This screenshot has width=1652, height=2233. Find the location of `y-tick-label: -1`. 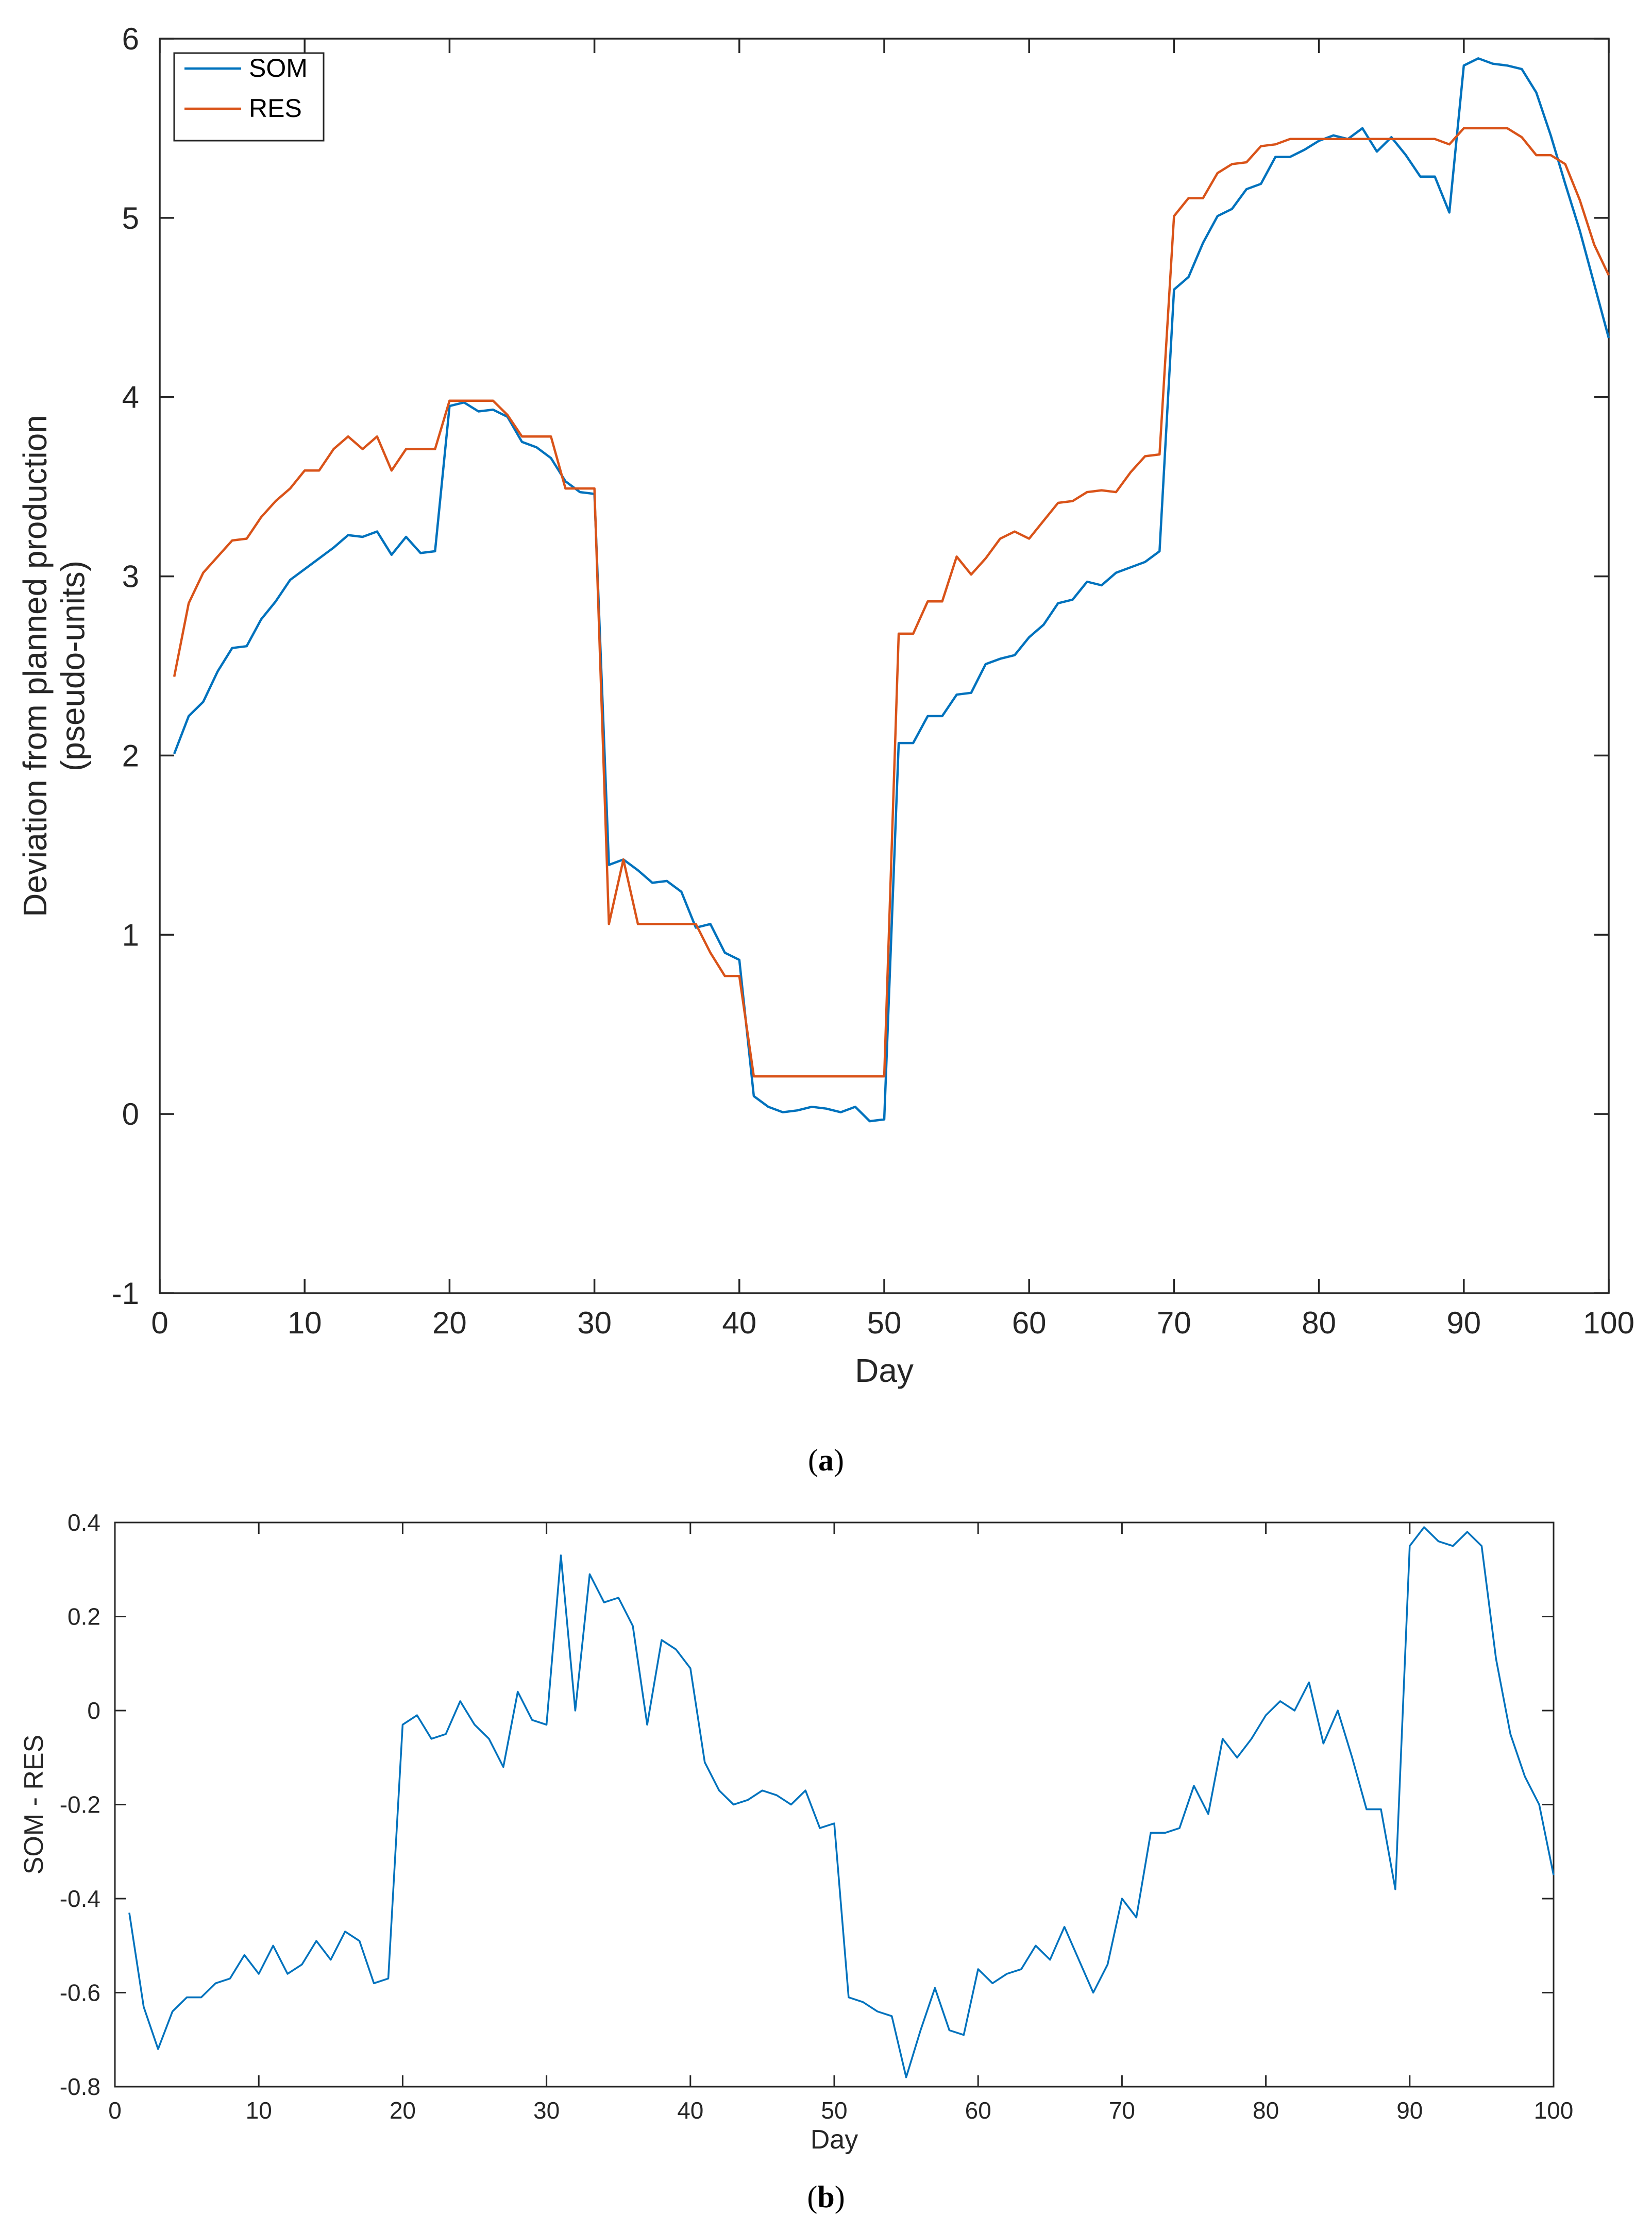

y-tick-label: -1 is located at coordinates (125, 1294).